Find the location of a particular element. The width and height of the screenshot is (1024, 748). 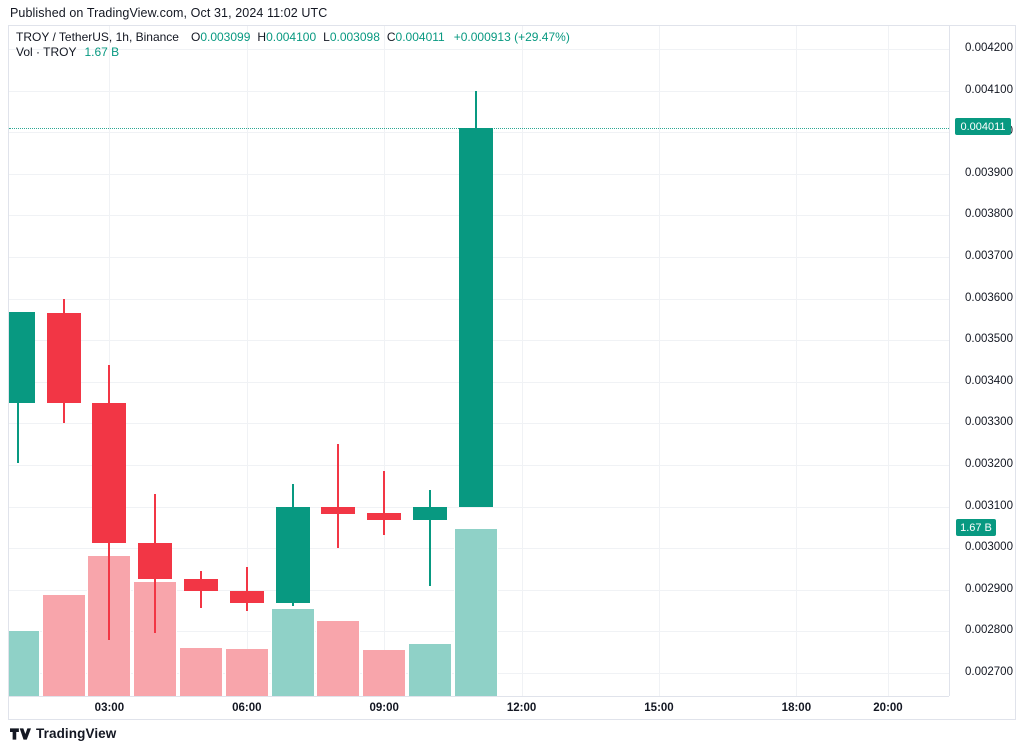

price-tick-label: 0.003600 is located at coordinates (989, 297).